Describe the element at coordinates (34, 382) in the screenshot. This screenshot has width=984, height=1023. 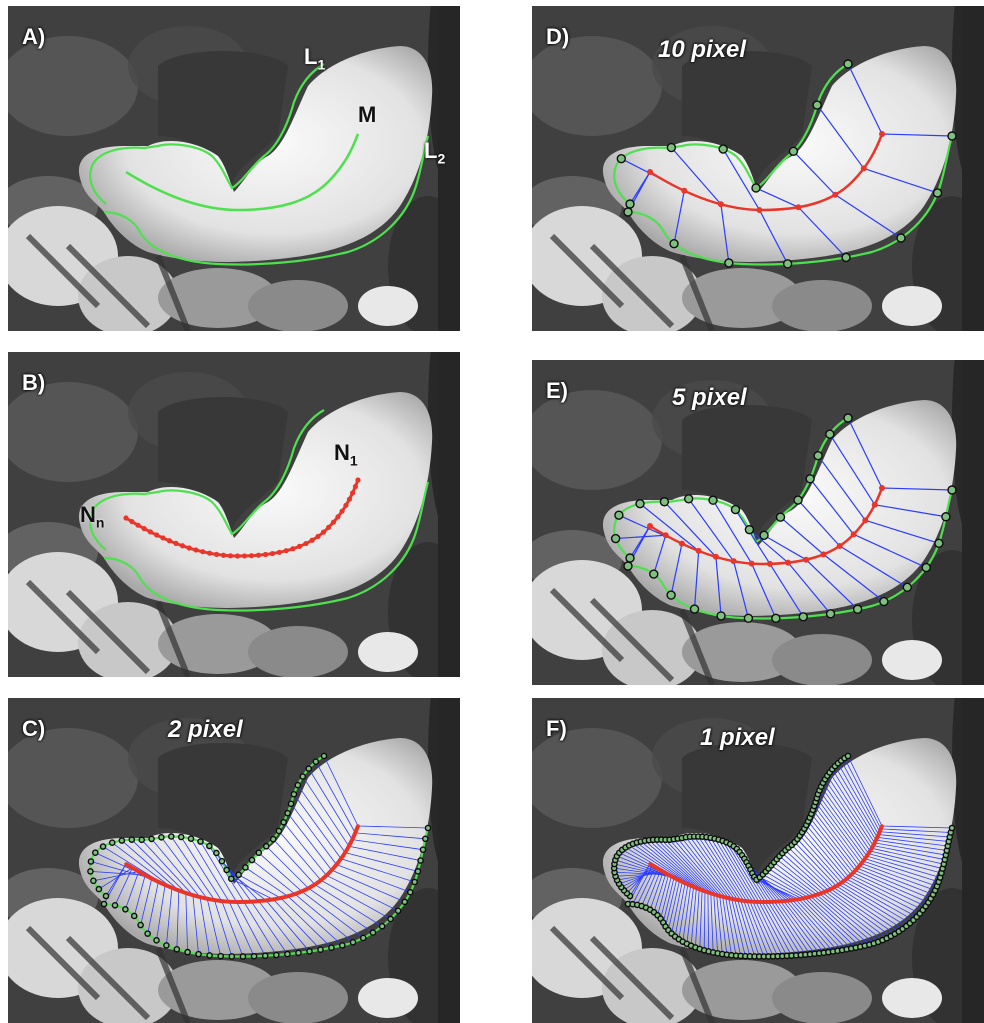
I see `panel-b-label: B)` at that location.